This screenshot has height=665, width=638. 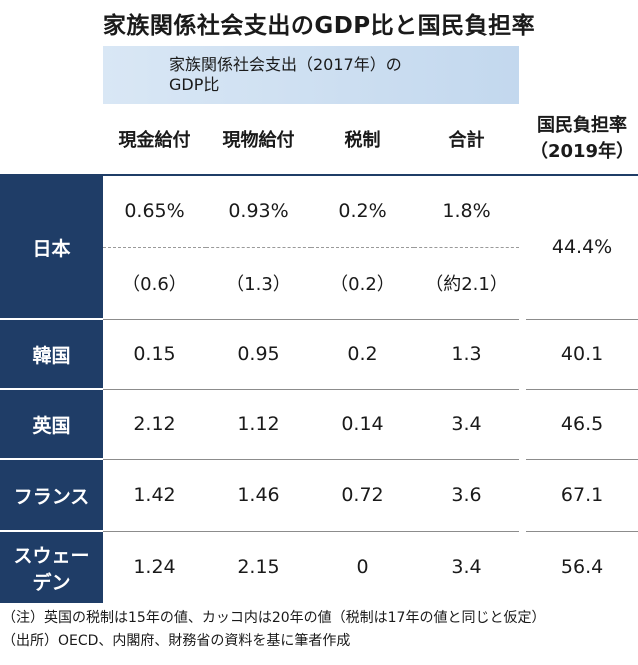 What do you see at coordinates (362, 140) in the screenshot?
I see `header-tax: 税制` at bounding box center [362, 140].